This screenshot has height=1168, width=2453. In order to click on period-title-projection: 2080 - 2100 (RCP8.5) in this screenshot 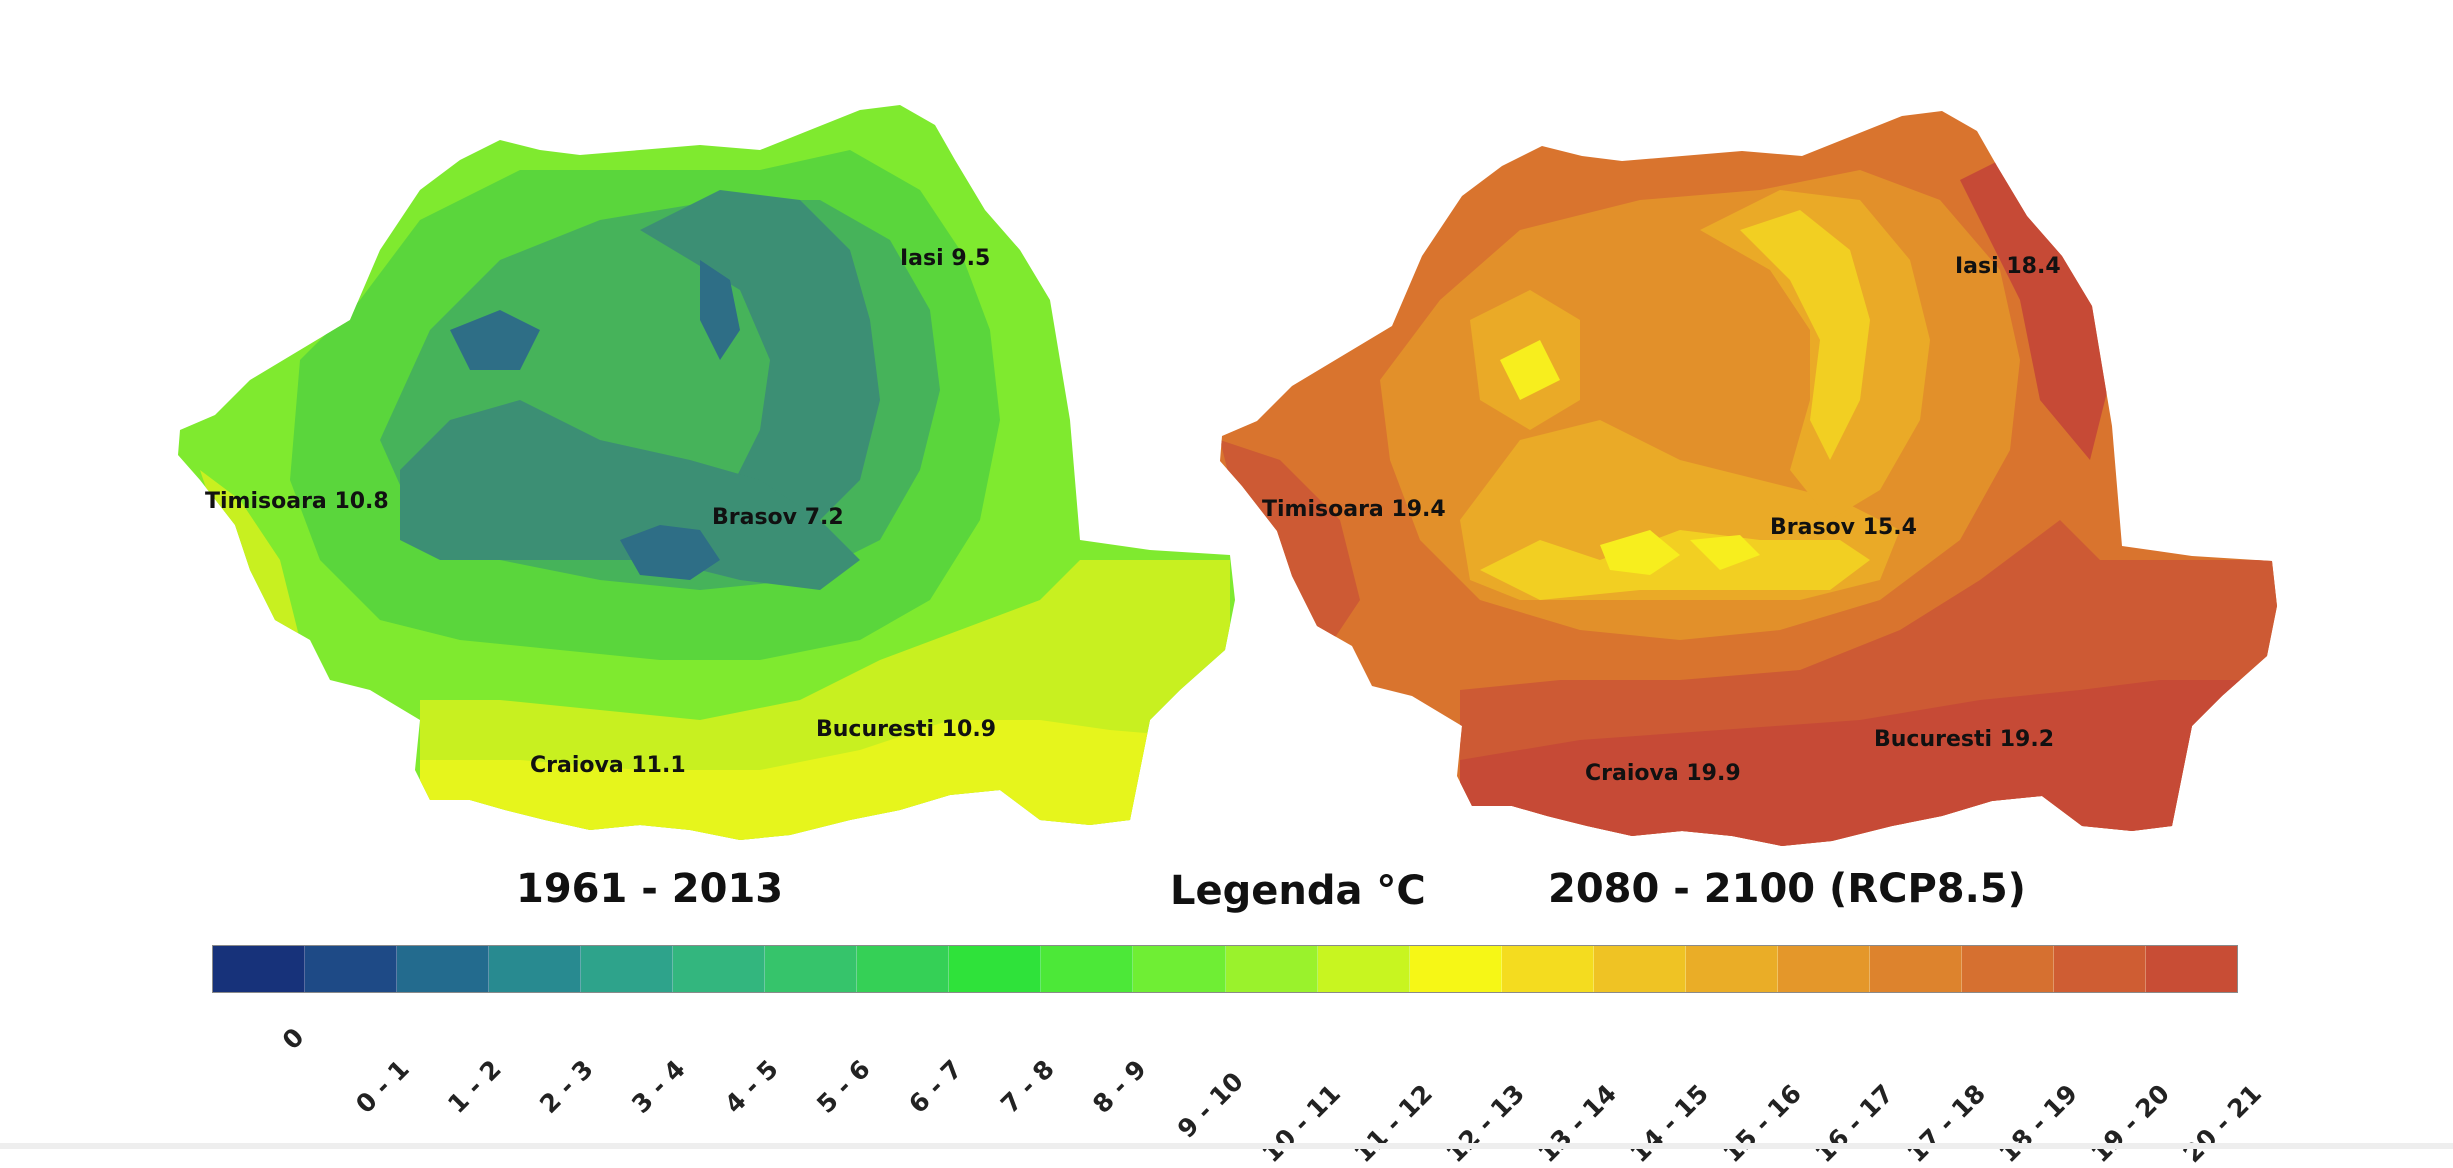, I will do `click(1787, 889)`.